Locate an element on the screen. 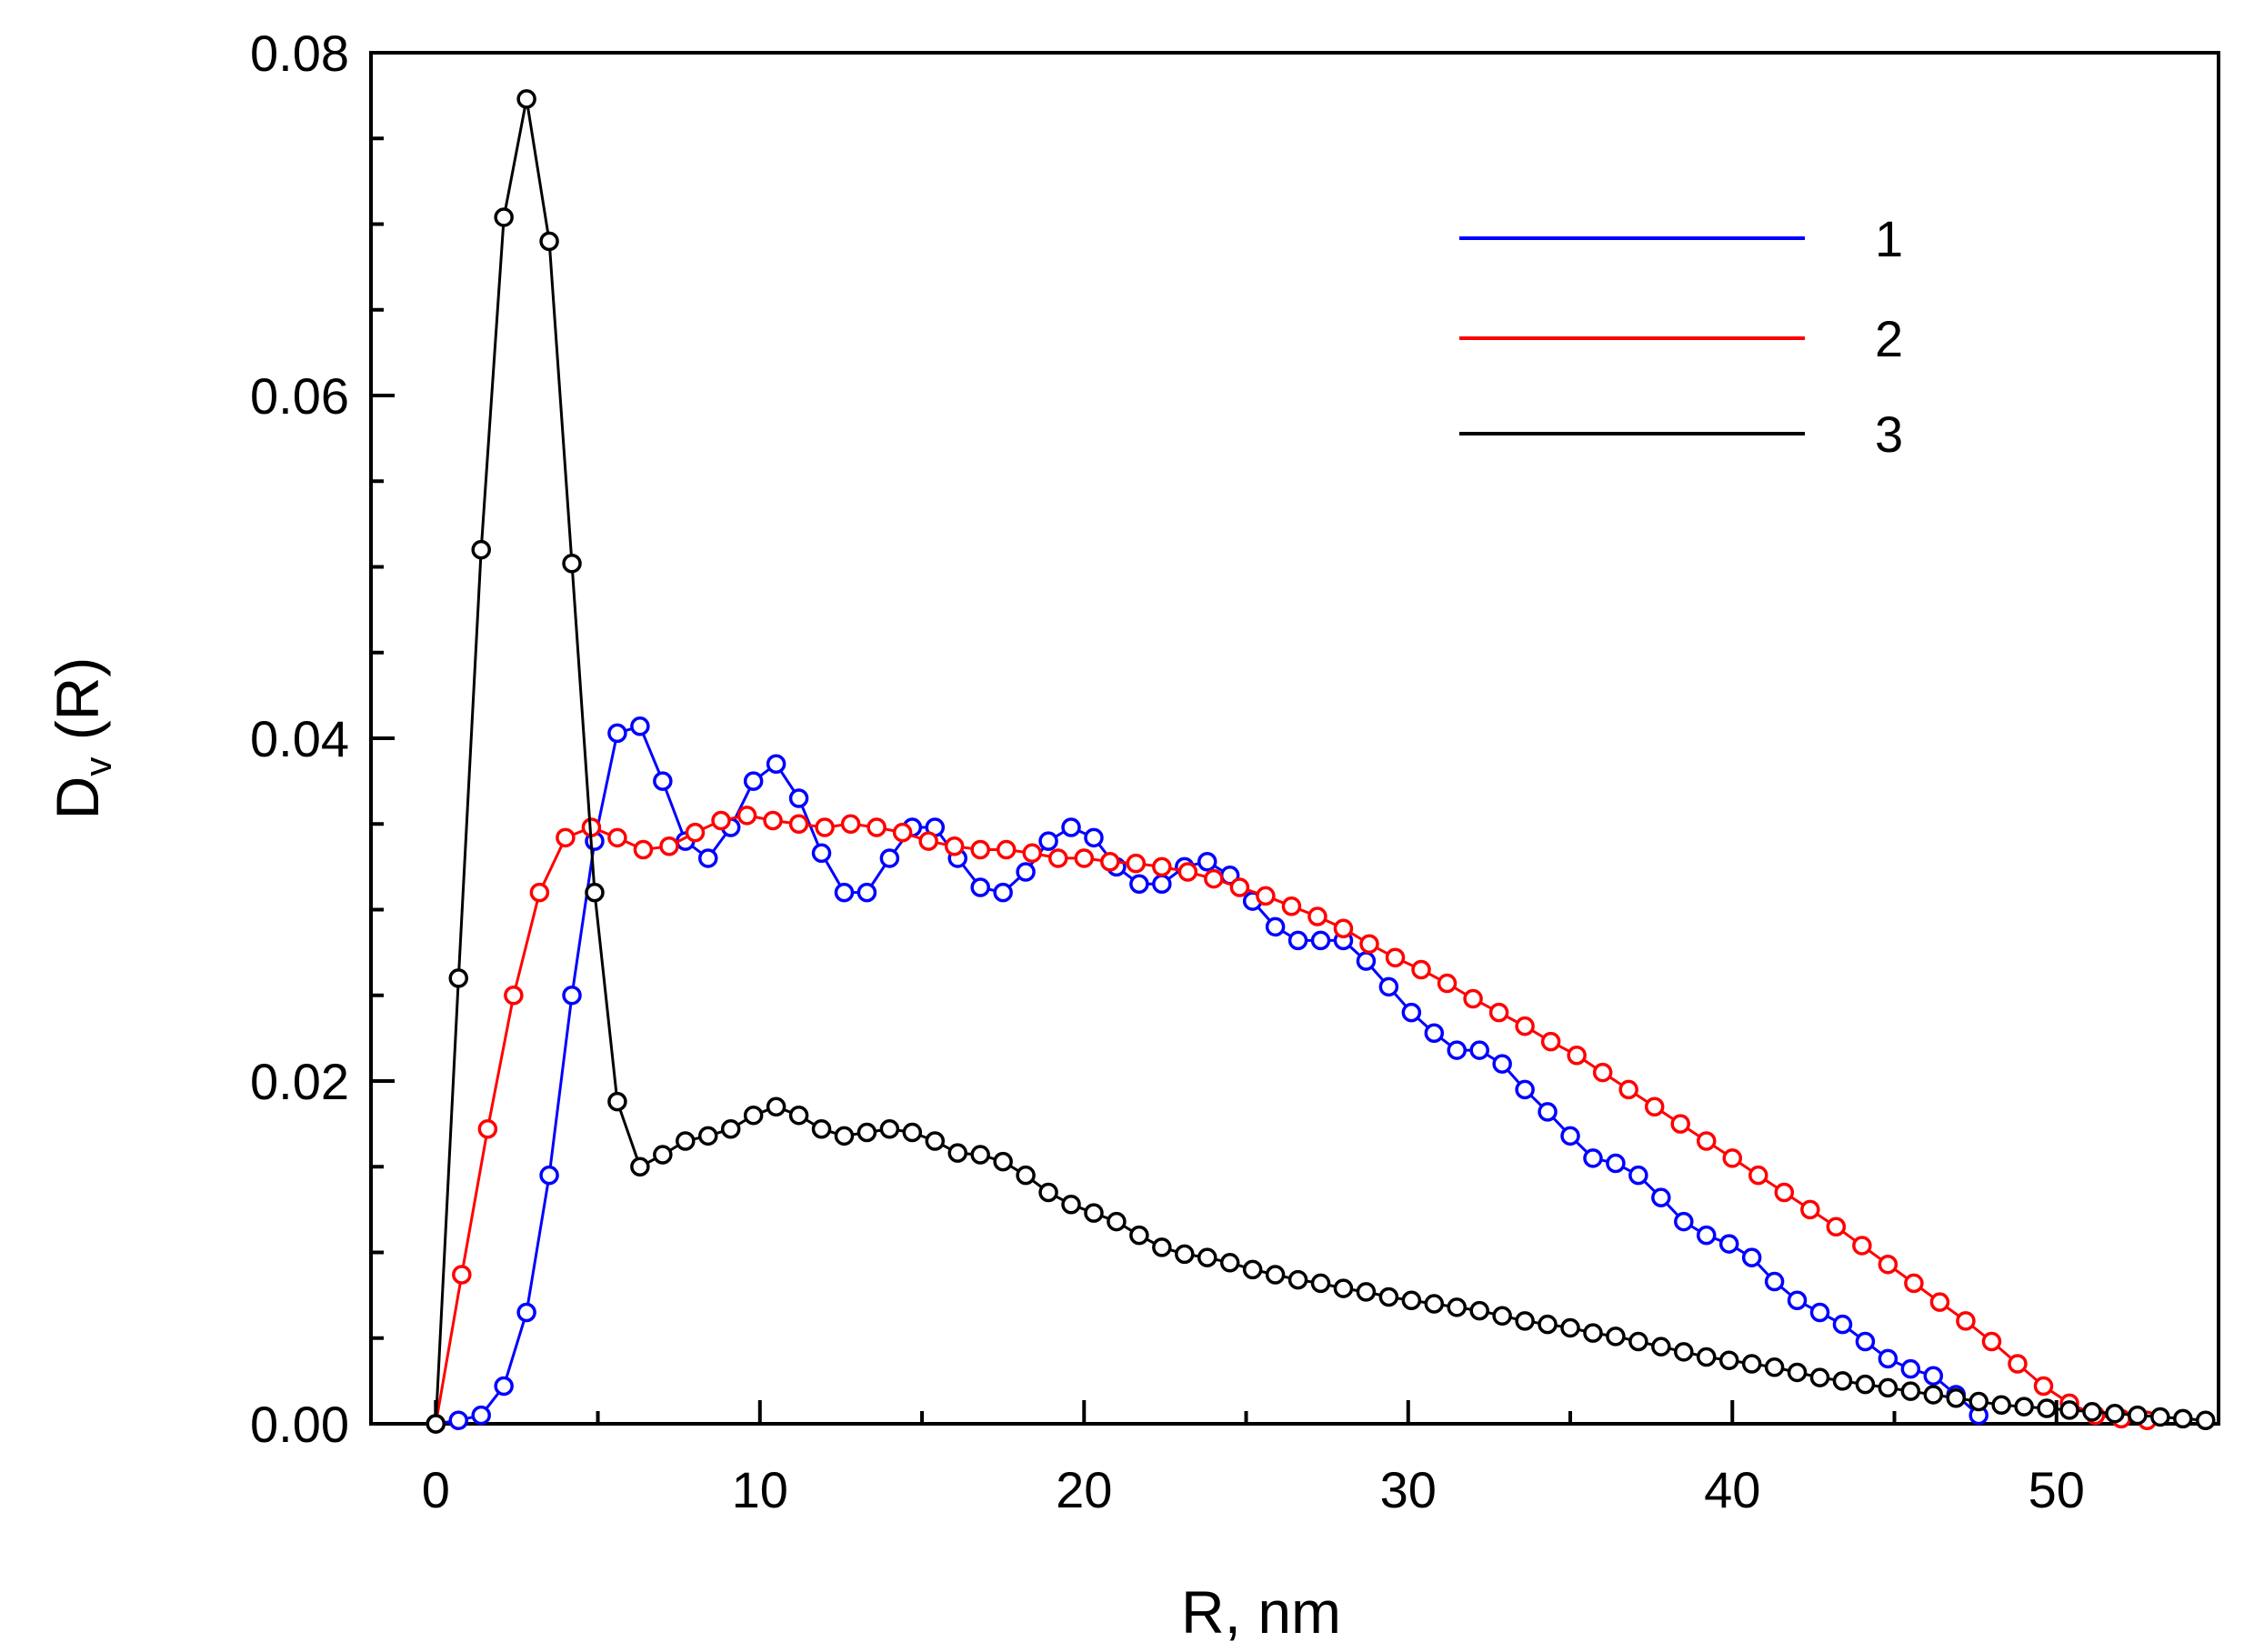  x-tick-label: 30 is located at coordinates (1408, 1489).